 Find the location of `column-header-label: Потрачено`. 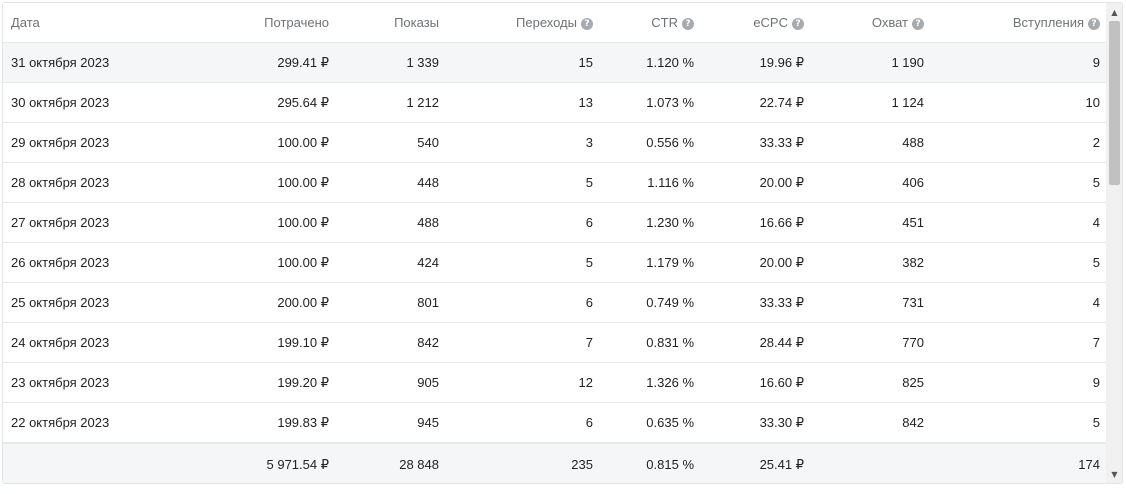

column-header-label: Потрачено is located at coordinates (296, 22).